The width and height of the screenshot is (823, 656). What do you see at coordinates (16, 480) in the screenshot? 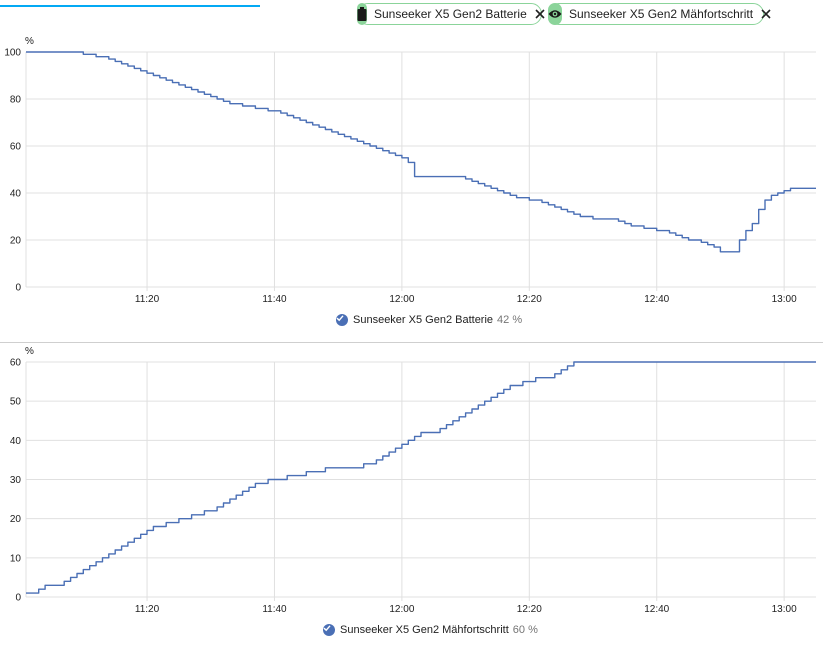
I see `y-tick-label: 30` at bounding box center [16, 480].